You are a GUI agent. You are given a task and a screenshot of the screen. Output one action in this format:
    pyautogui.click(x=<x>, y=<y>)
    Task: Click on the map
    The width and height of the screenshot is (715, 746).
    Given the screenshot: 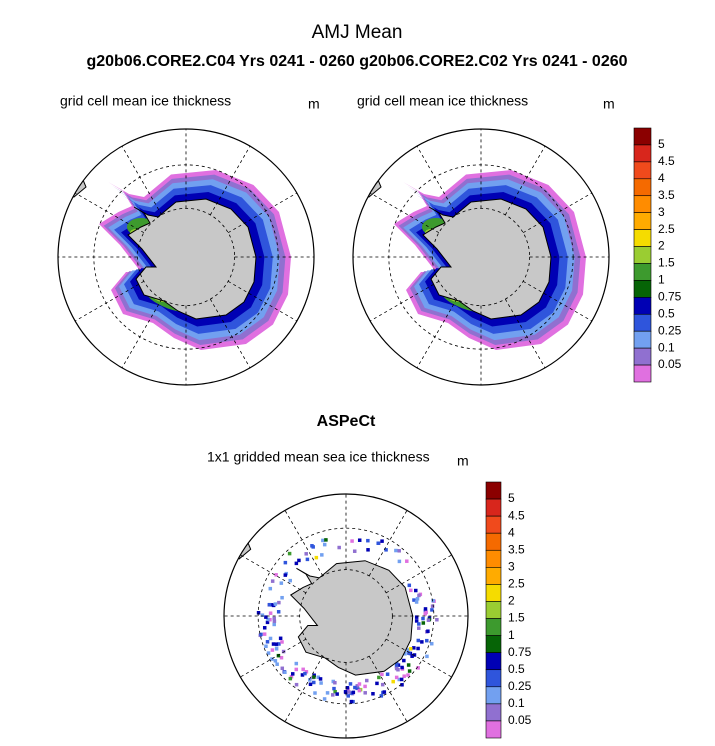 What is the action you would take?
    pyautogui.click(x=346, y=616)
    